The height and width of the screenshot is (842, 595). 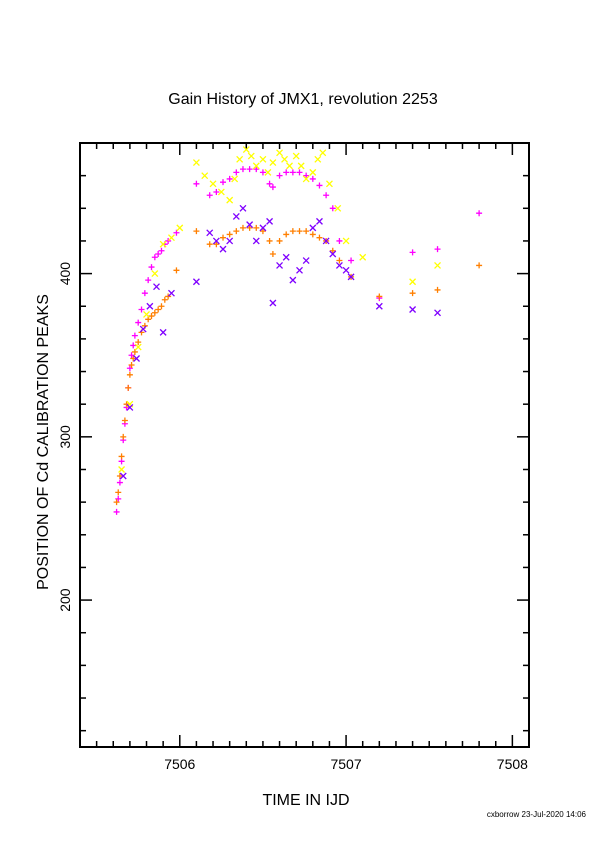 What do you see at coordinates (65, 600) in the screenshot?
I see `y-tick-label: 200` at bounding box center [65, 600].